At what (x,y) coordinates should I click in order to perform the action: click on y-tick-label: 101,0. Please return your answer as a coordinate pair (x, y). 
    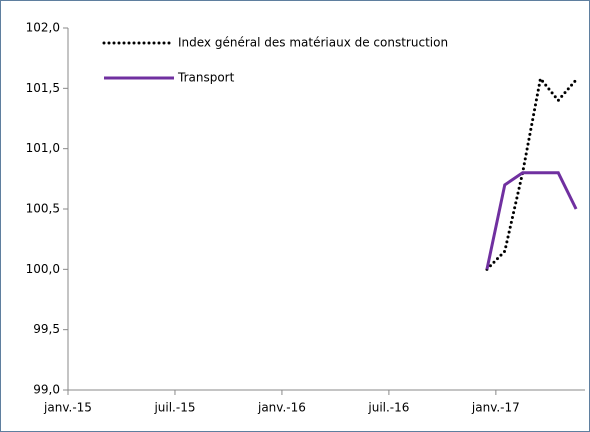
    Looking at the image, I should click on (43, 148).